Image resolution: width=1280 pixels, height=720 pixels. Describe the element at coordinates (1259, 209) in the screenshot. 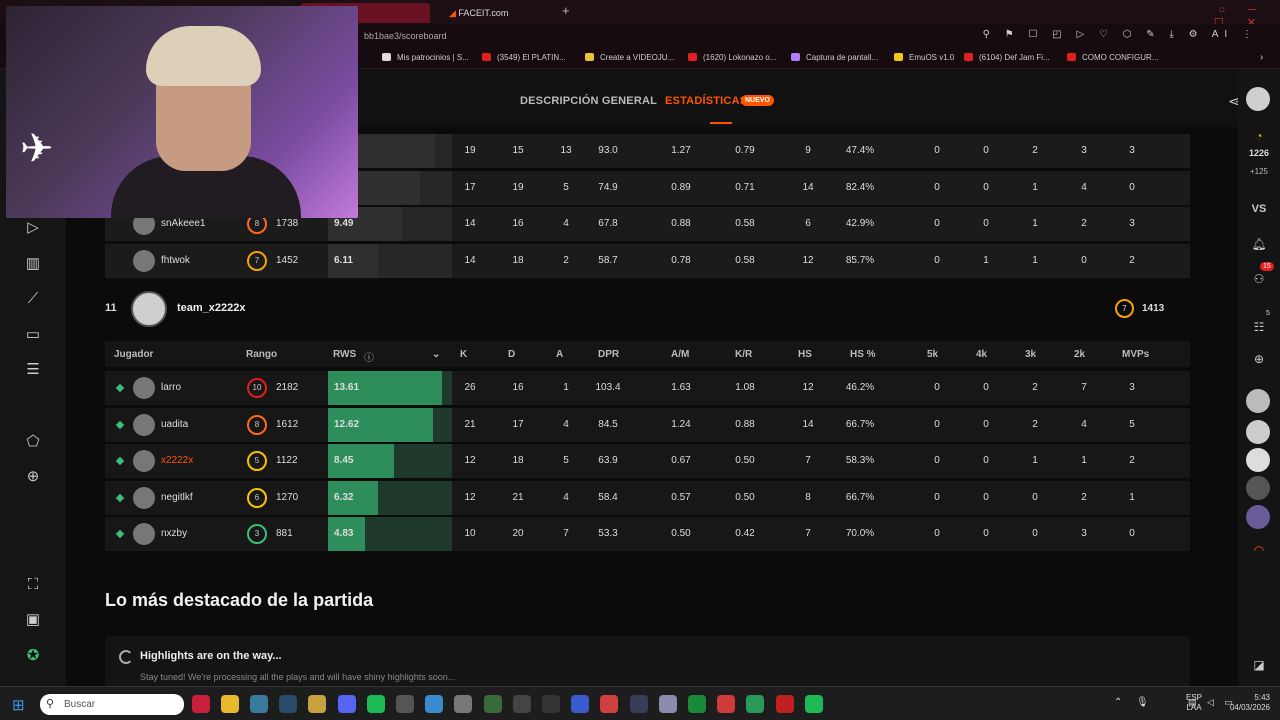

I see `vs-button: VS` at that location.